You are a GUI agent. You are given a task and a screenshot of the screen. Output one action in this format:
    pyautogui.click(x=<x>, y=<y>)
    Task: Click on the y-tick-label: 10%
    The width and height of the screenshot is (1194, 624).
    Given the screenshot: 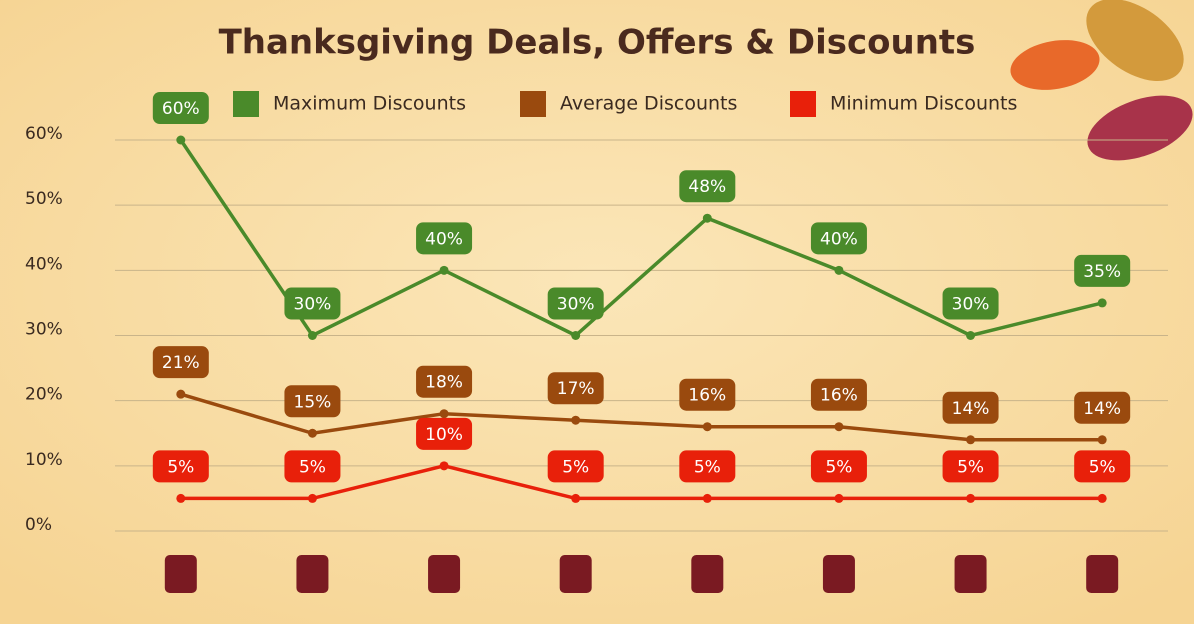 What is the action you would take?
    pyautogui.click(x=44, y=460)
    